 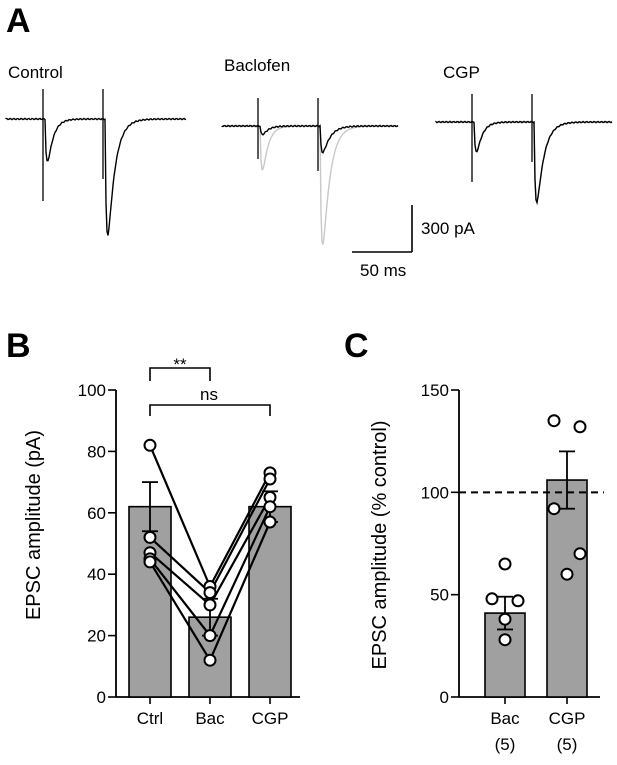 I want to click on trace-cgp-overlay, so click(x=524, y=163).